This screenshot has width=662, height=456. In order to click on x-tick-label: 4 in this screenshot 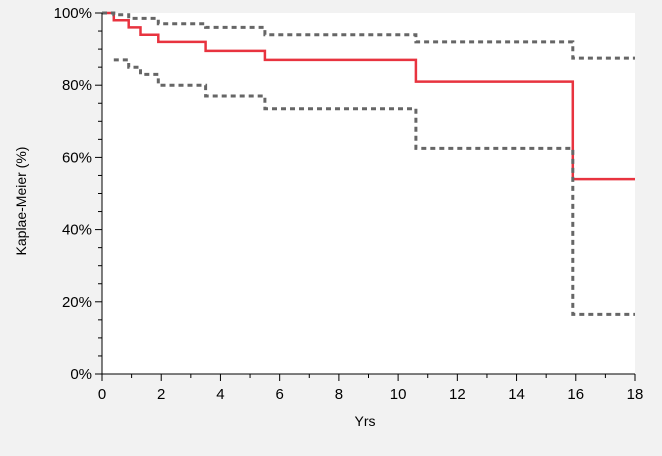, I will do `click(220, 394)`.